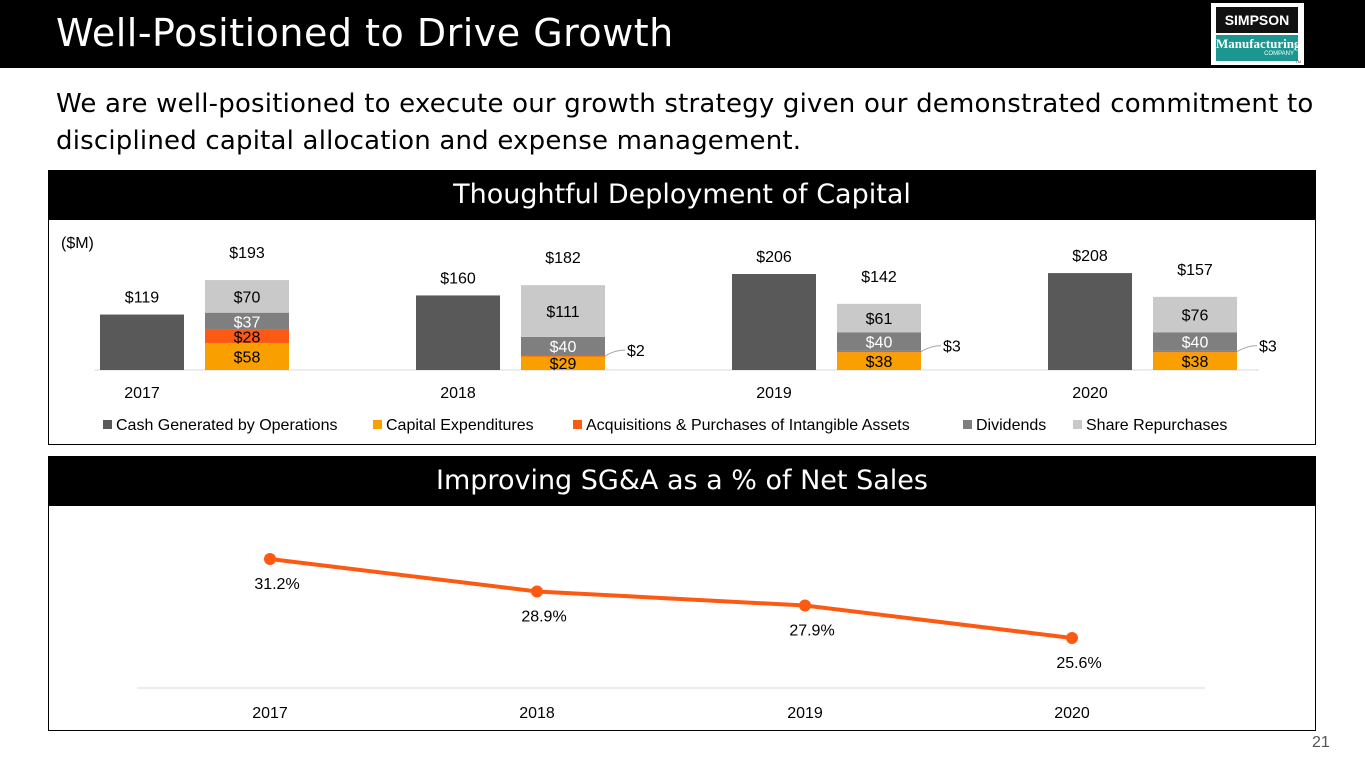 The width and height of the screenshot is (1365, 768). I want to click on data-label-segment: $70, so click(247, 297).